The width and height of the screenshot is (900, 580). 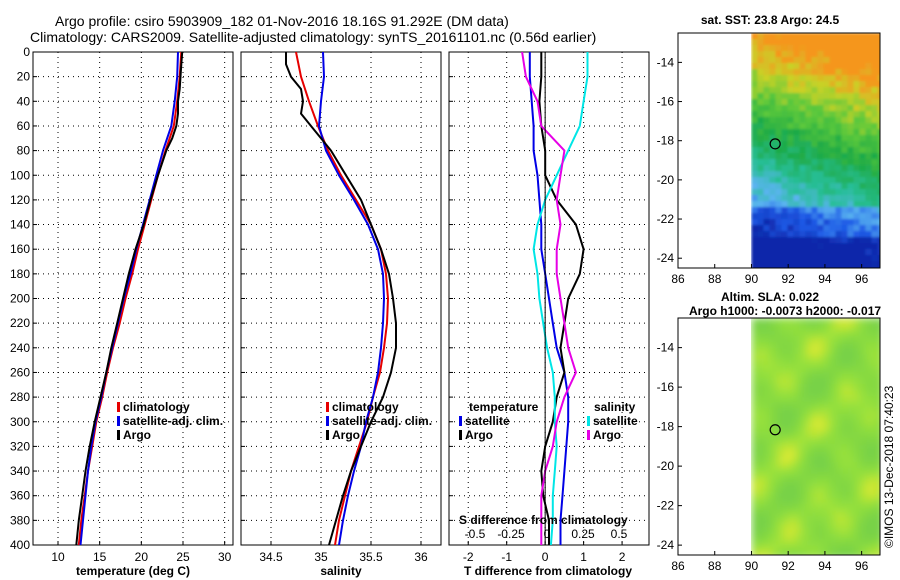 What do you see at coordinates (20, 348) in the screenshot?
I see `y-tick-label: 240` at bounding box center [20, 348].